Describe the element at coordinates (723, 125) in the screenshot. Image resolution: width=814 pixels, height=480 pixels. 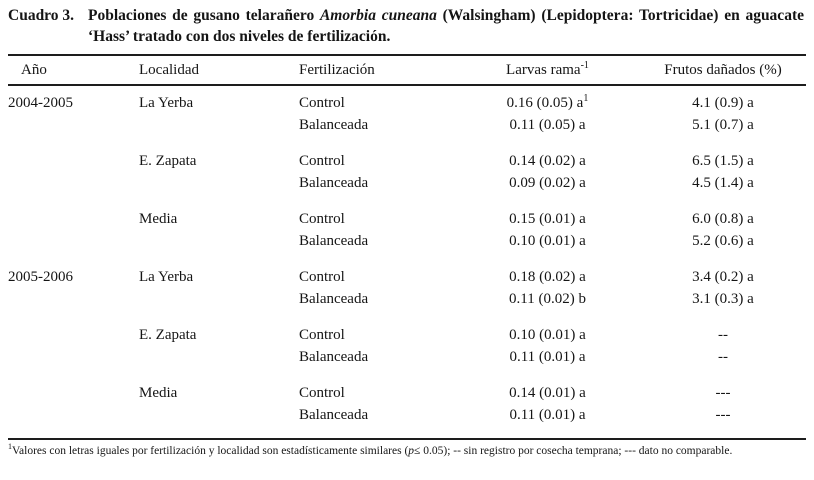
I see `cell-fruit: 5.1 (0.7) a` at that location.